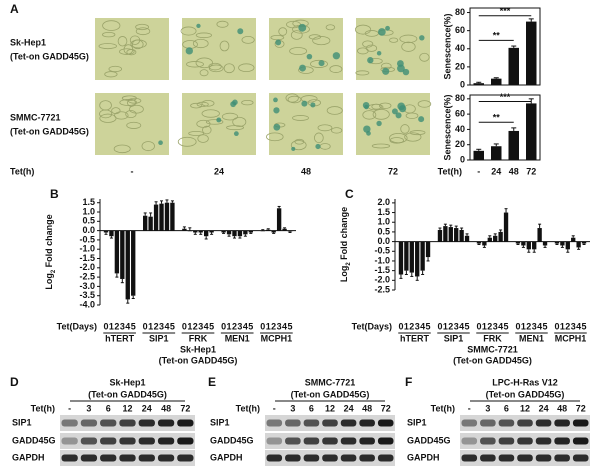 The width and height of the screenshot is (600, 468). I want to click on x-tick-label: MCPH1, so click(571, 338).